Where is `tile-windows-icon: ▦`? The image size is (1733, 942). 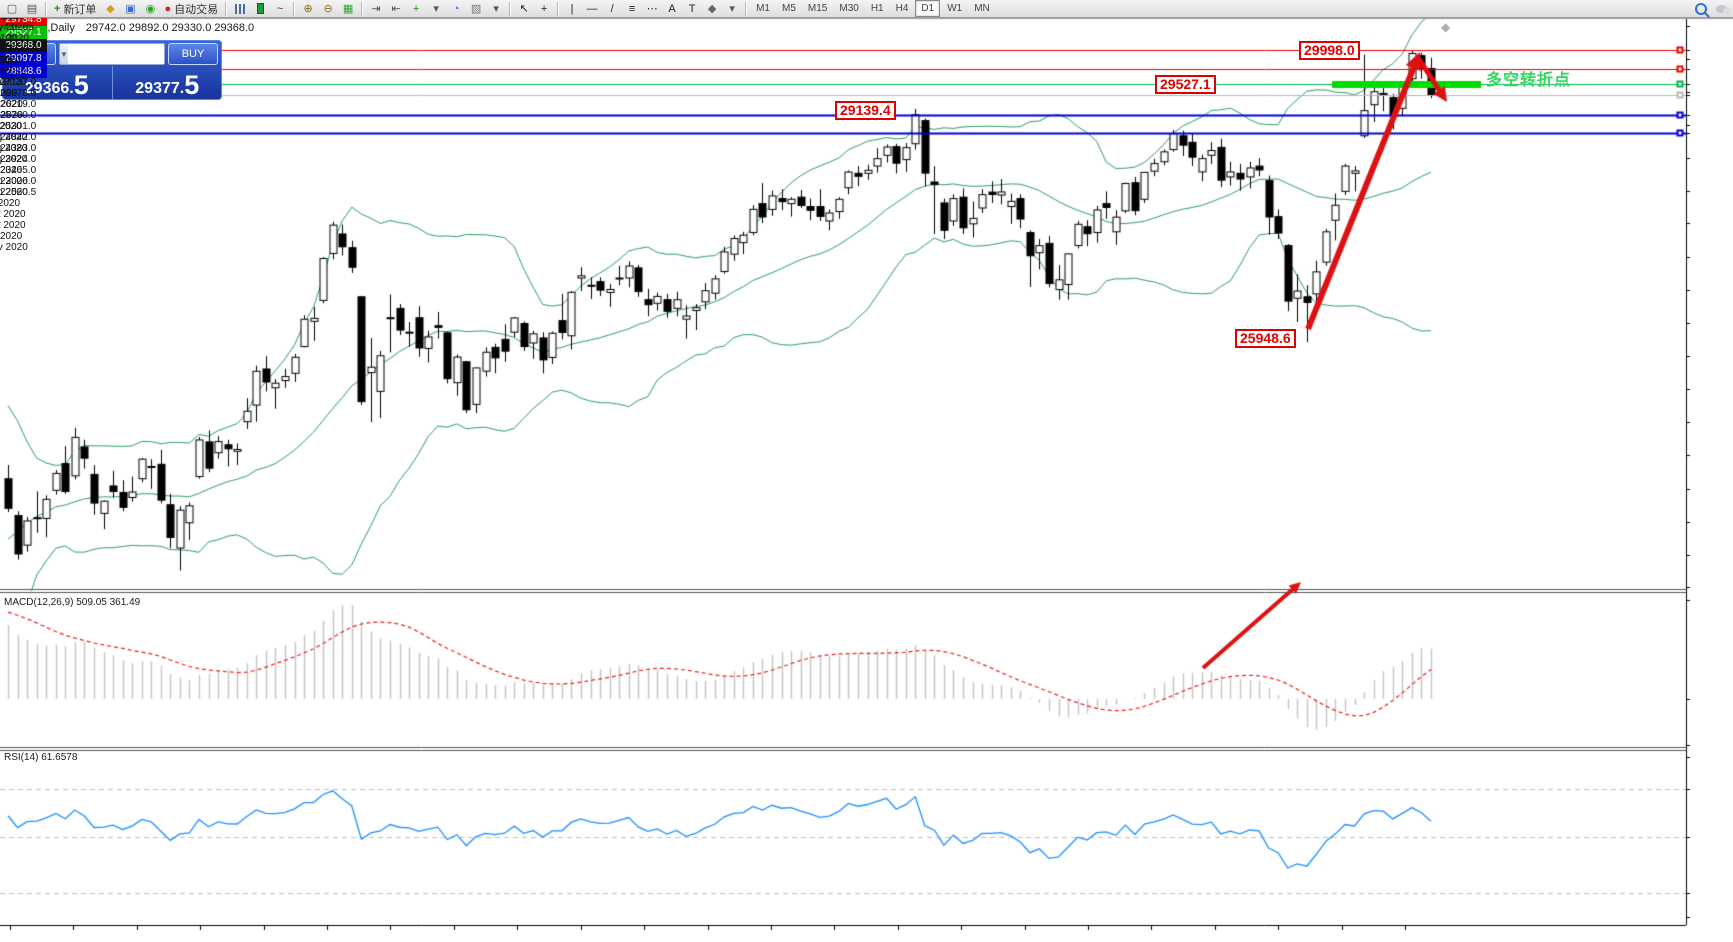 tile-windows-icon: ▦ is located at coordinates (348, 8).